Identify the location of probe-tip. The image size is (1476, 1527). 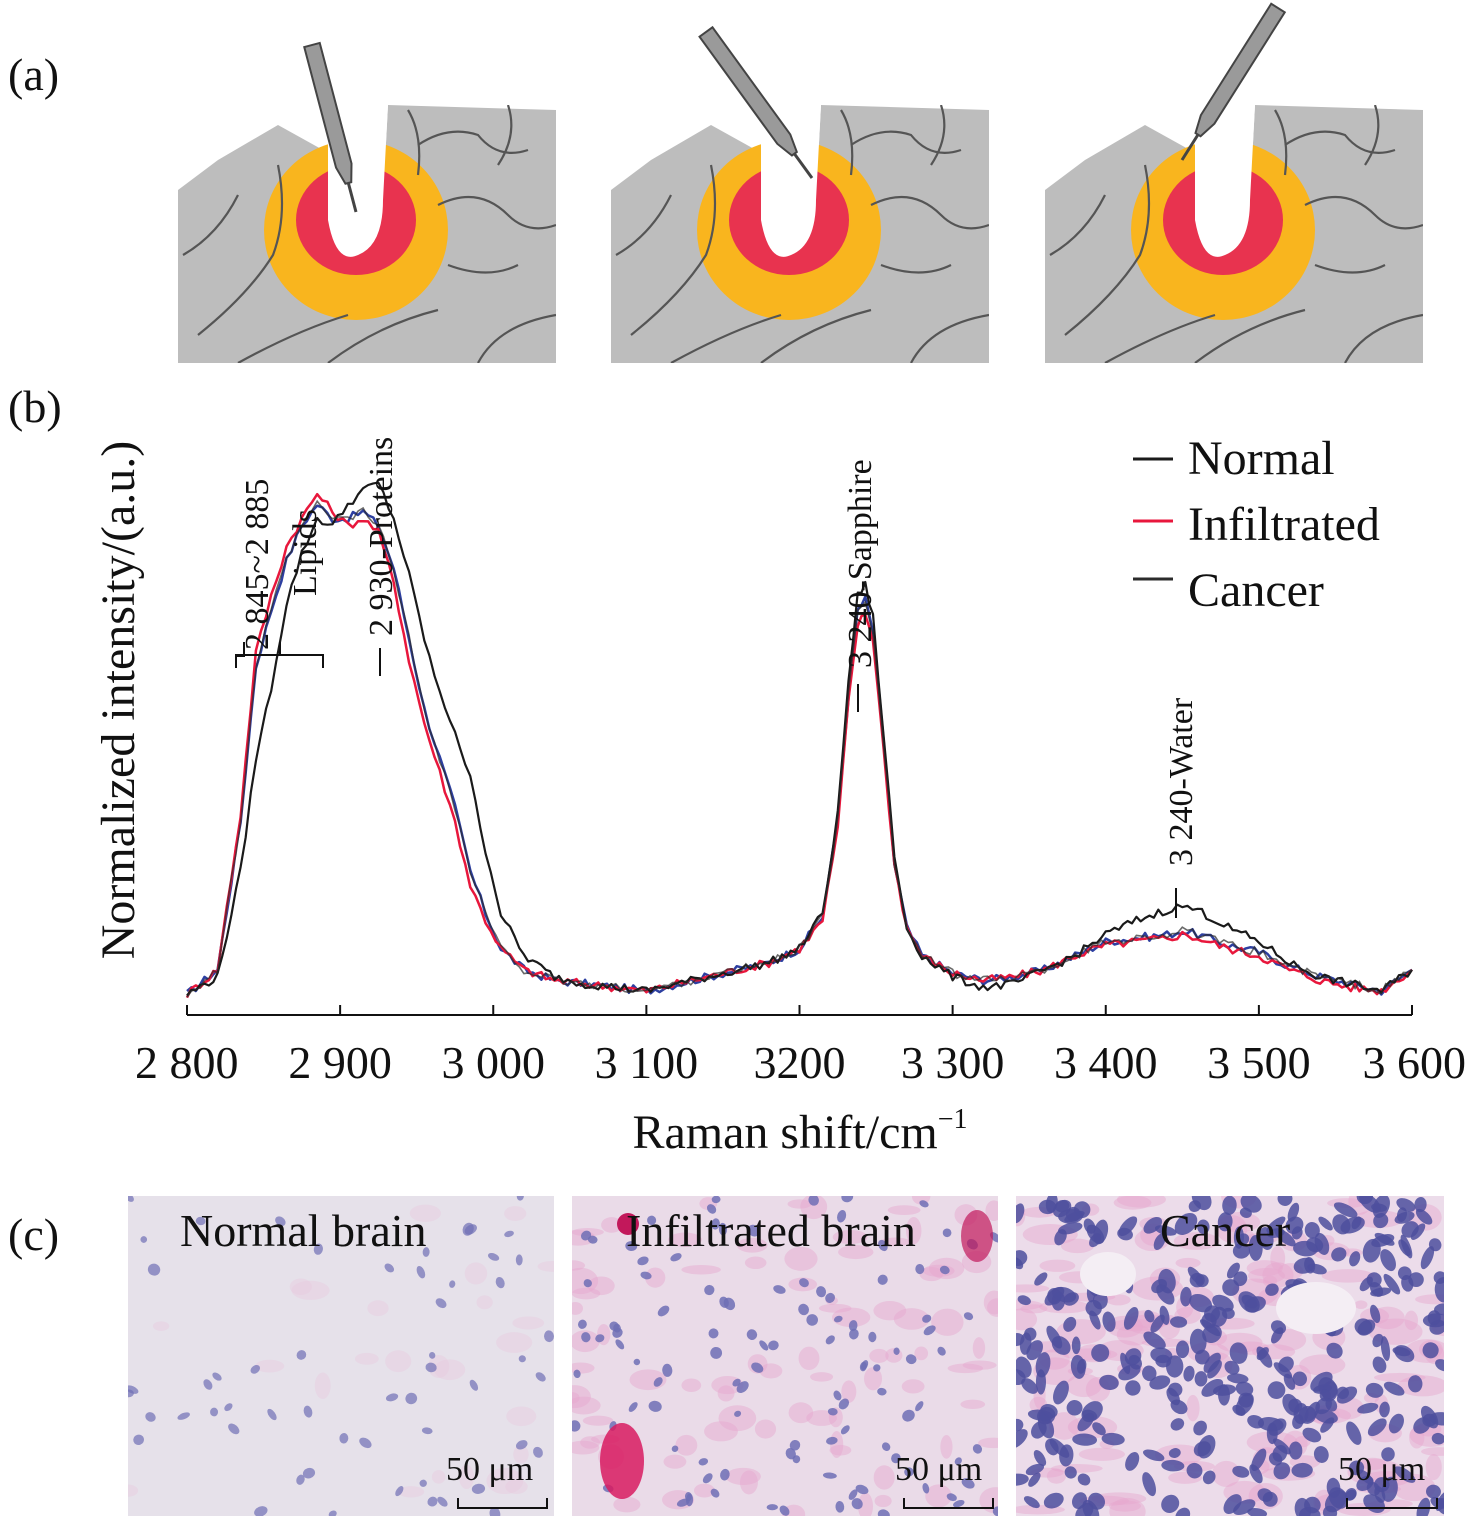
(352, 197).